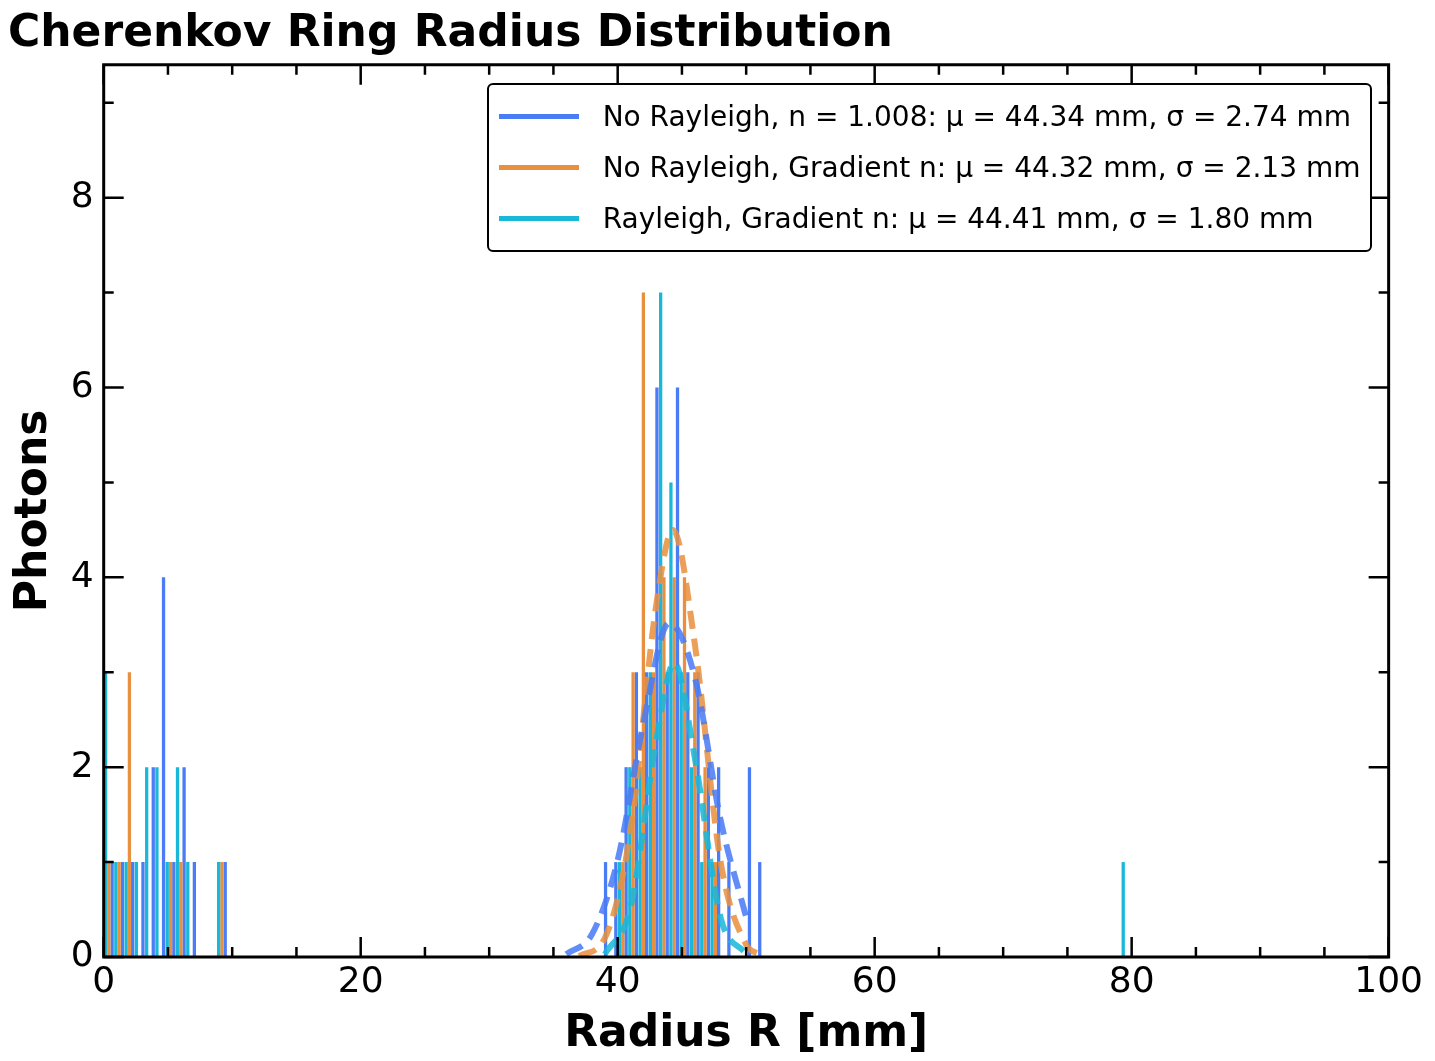 The height and width of the screenshot is (1061, 1435). I want to click on y-tick-label: 2, so click(82, 764).